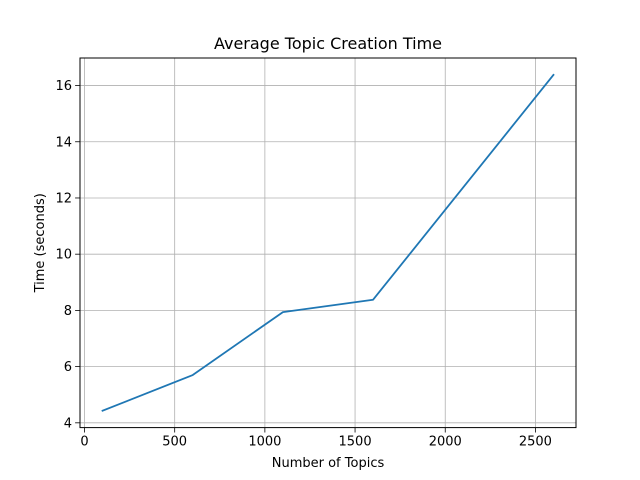  I want to click on x-tick-label: 1500, so click(355, 442).